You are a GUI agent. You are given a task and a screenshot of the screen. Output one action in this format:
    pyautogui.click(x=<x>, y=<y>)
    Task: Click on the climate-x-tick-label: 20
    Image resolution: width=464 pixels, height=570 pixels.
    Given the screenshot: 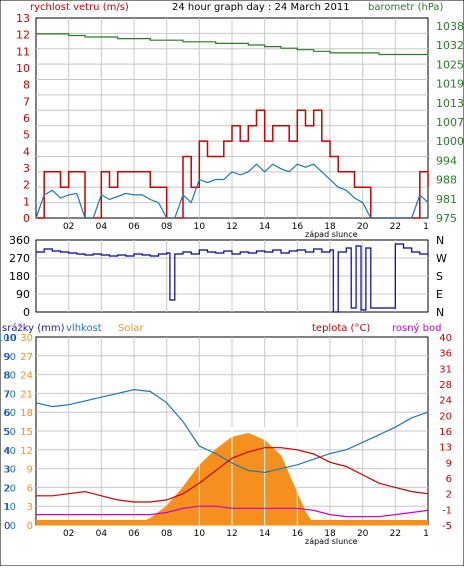 What is the action you would take?
    pyautogui.click(x=363, y=534)
    